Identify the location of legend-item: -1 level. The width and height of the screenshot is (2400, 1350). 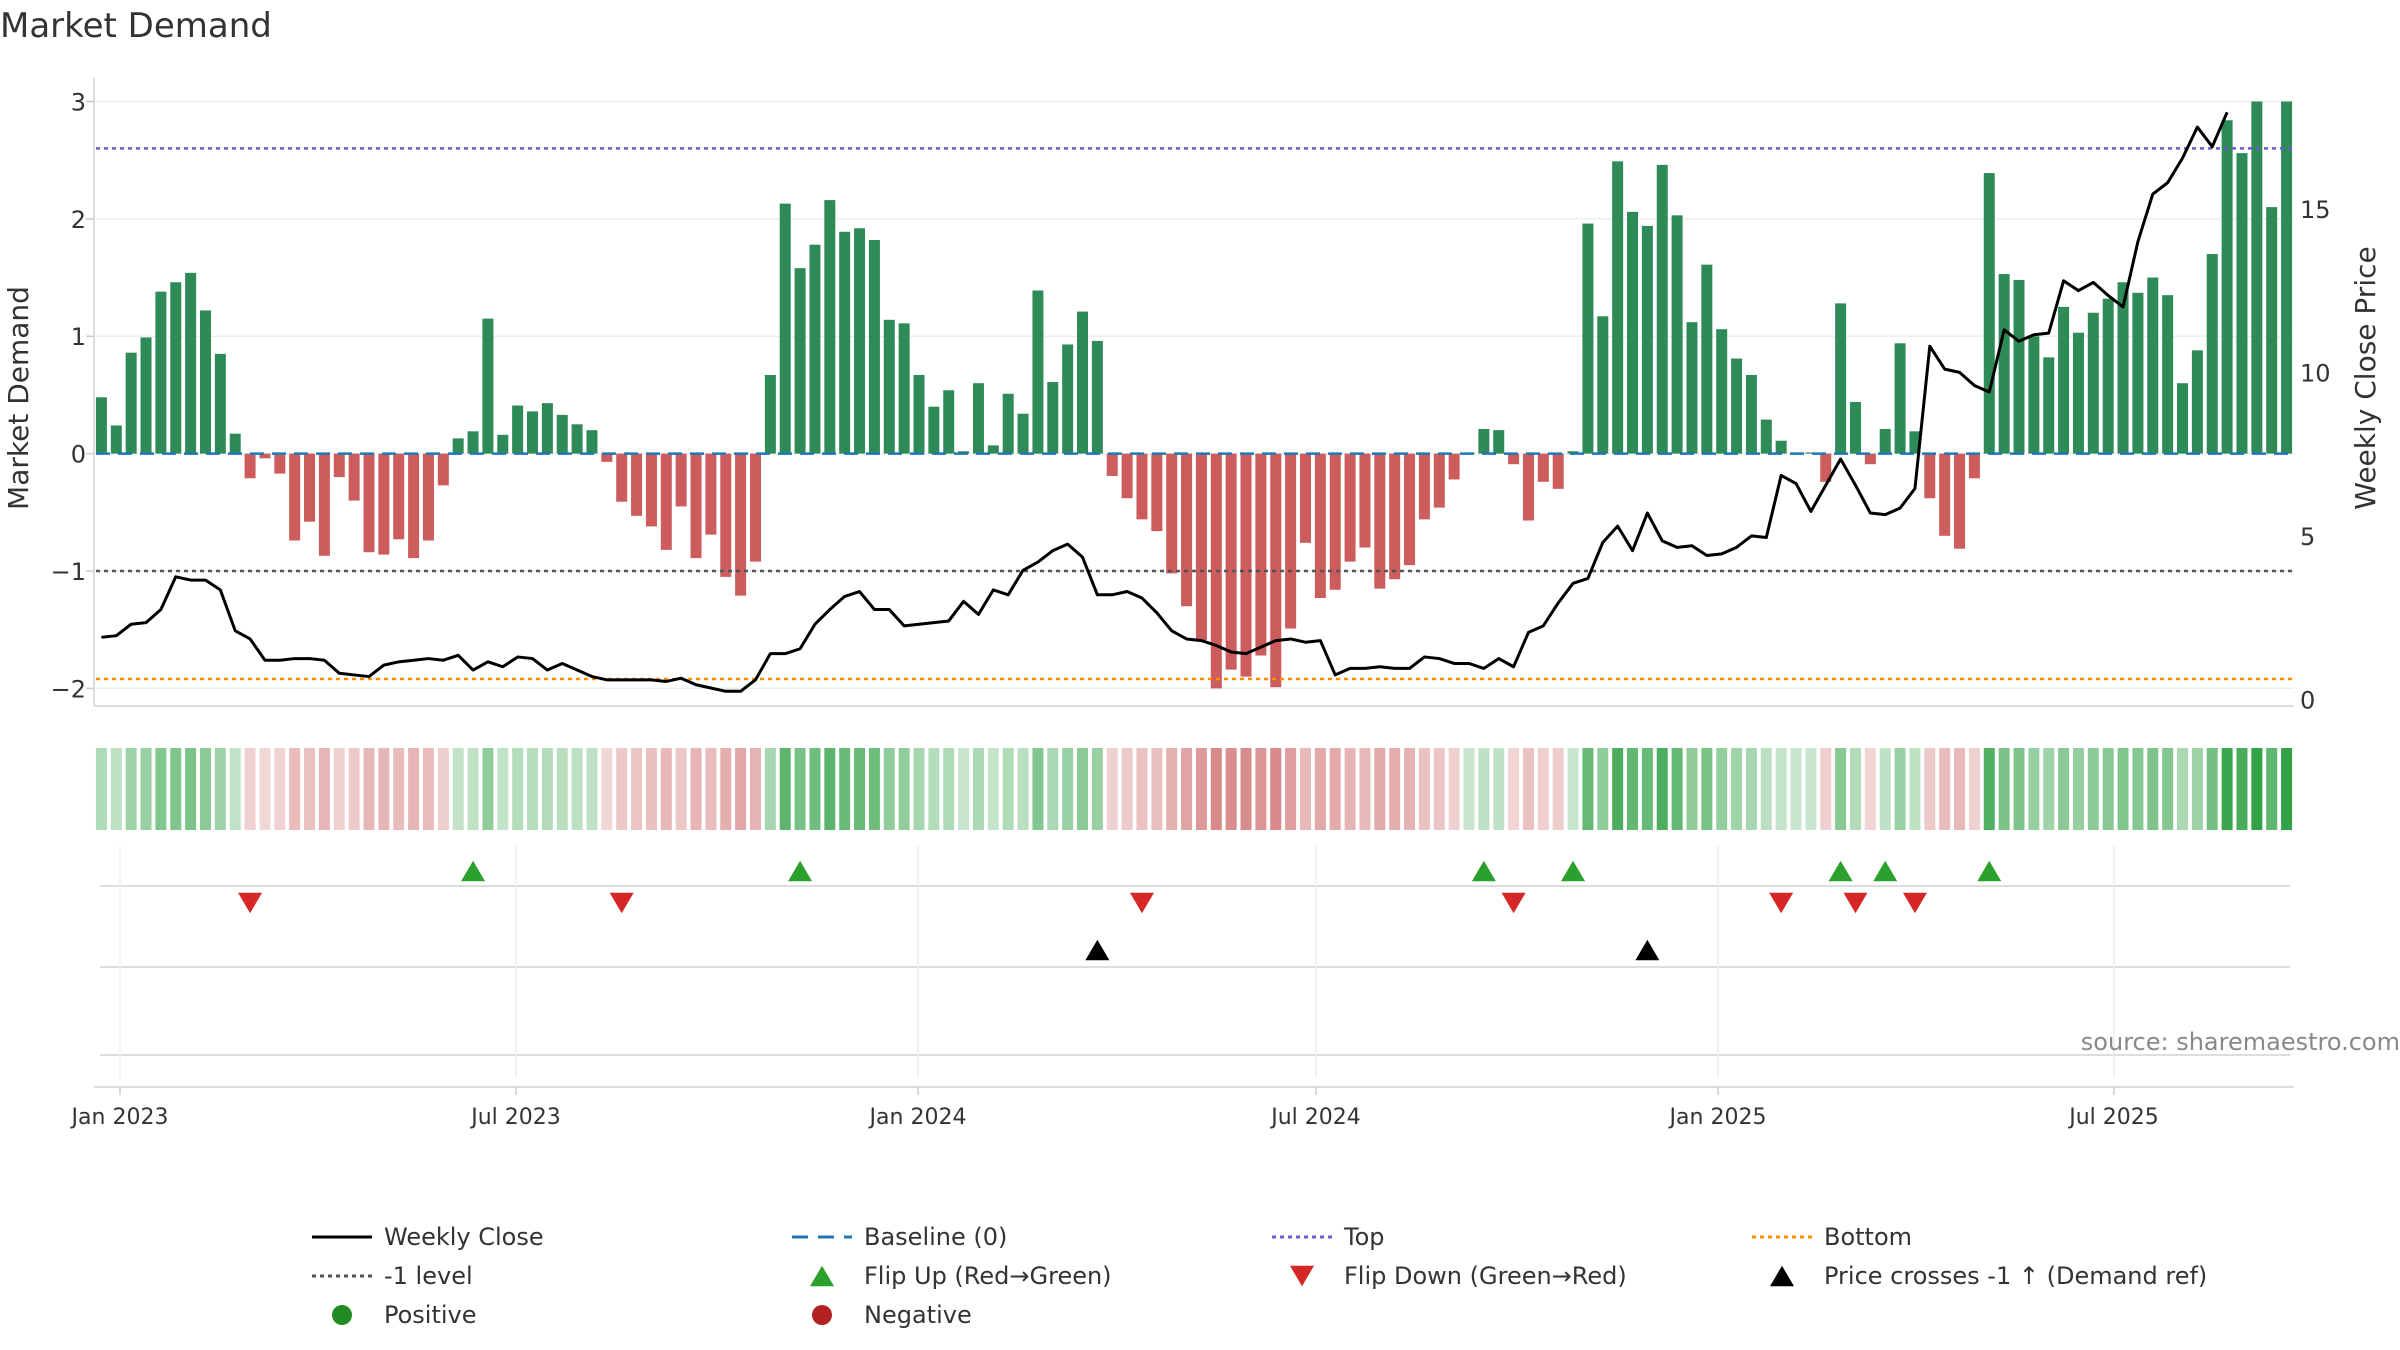
(392, 1276).